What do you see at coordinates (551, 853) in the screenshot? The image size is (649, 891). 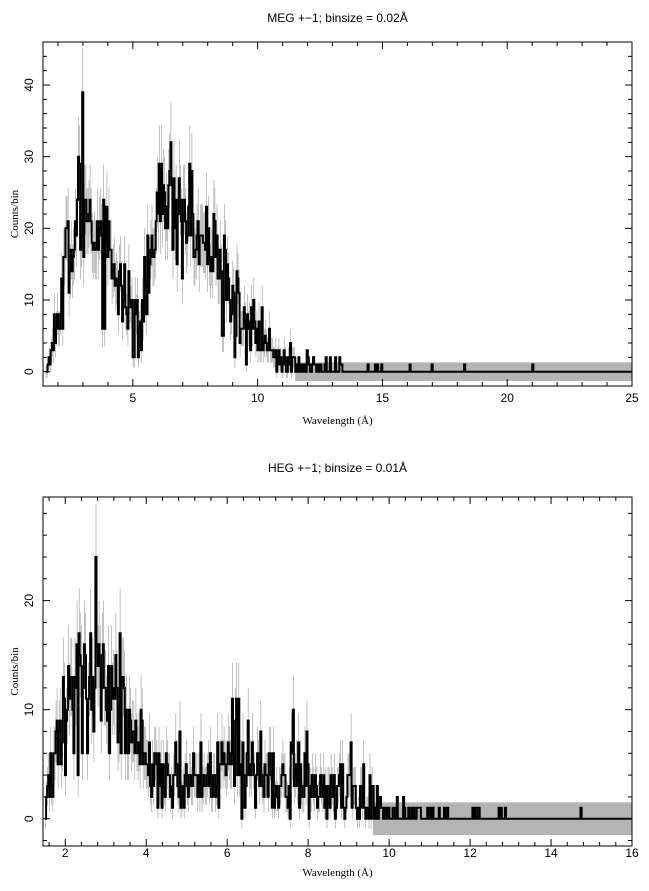 I see `heg-x-tick-label: 14` at bounding box center [551, 853].